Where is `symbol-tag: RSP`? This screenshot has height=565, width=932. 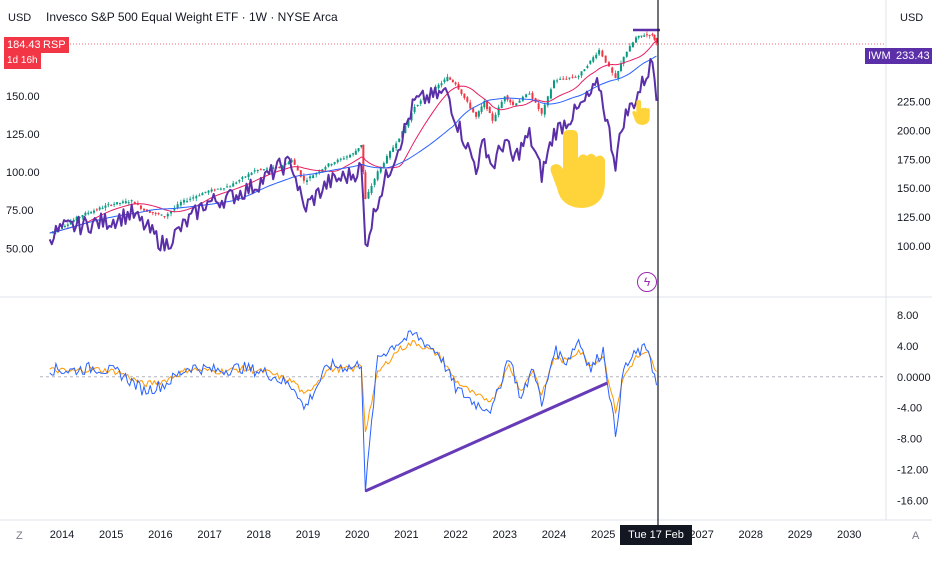 symbol-tag: RSP is located at coordinates (54, 45).